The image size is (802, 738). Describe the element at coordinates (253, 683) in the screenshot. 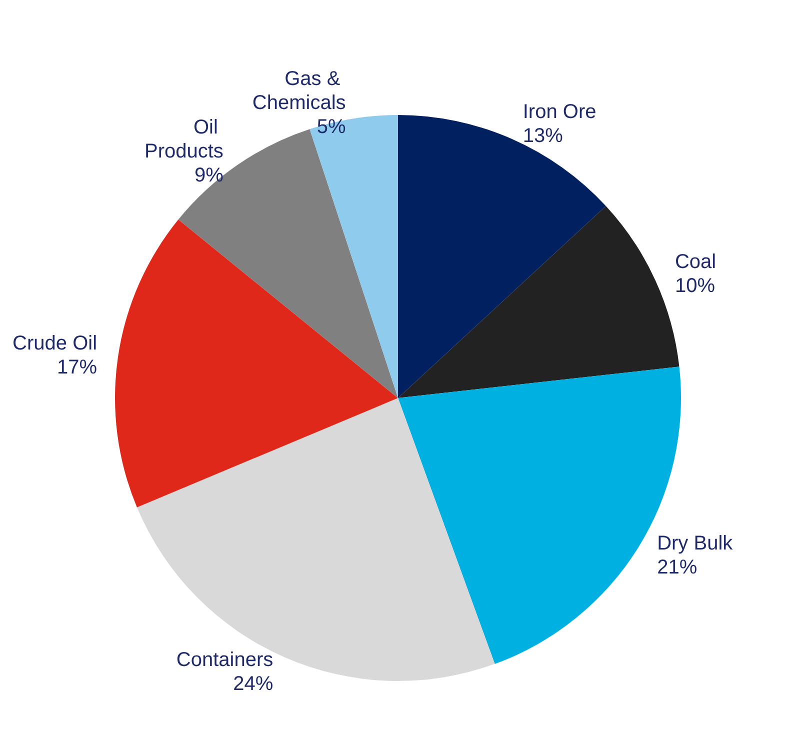

I see `data-label: 24%` at that location.